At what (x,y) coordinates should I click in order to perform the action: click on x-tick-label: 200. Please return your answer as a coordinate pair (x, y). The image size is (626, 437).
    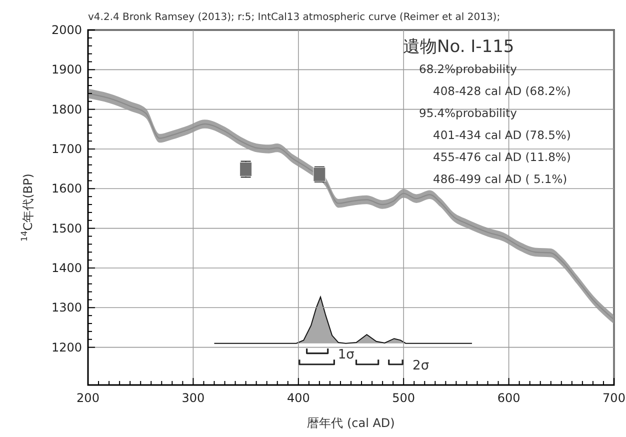
    Looking at the image, I should click on (88, 398).